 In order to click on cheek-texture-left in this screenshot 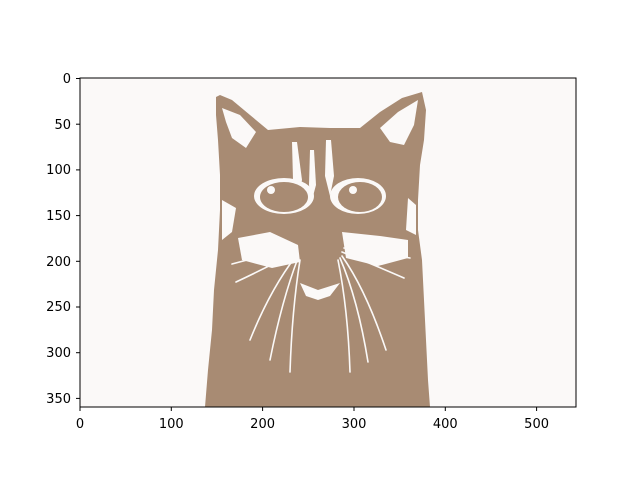, I will do `click(229, 220)`.